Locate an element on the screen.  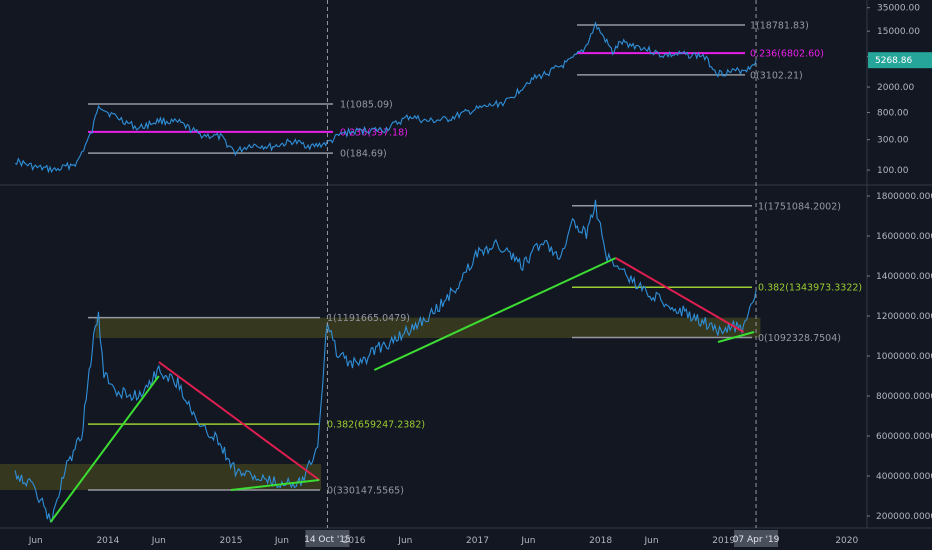
y-tick-label: 800000.0000 is located at coordinates (904, 397).